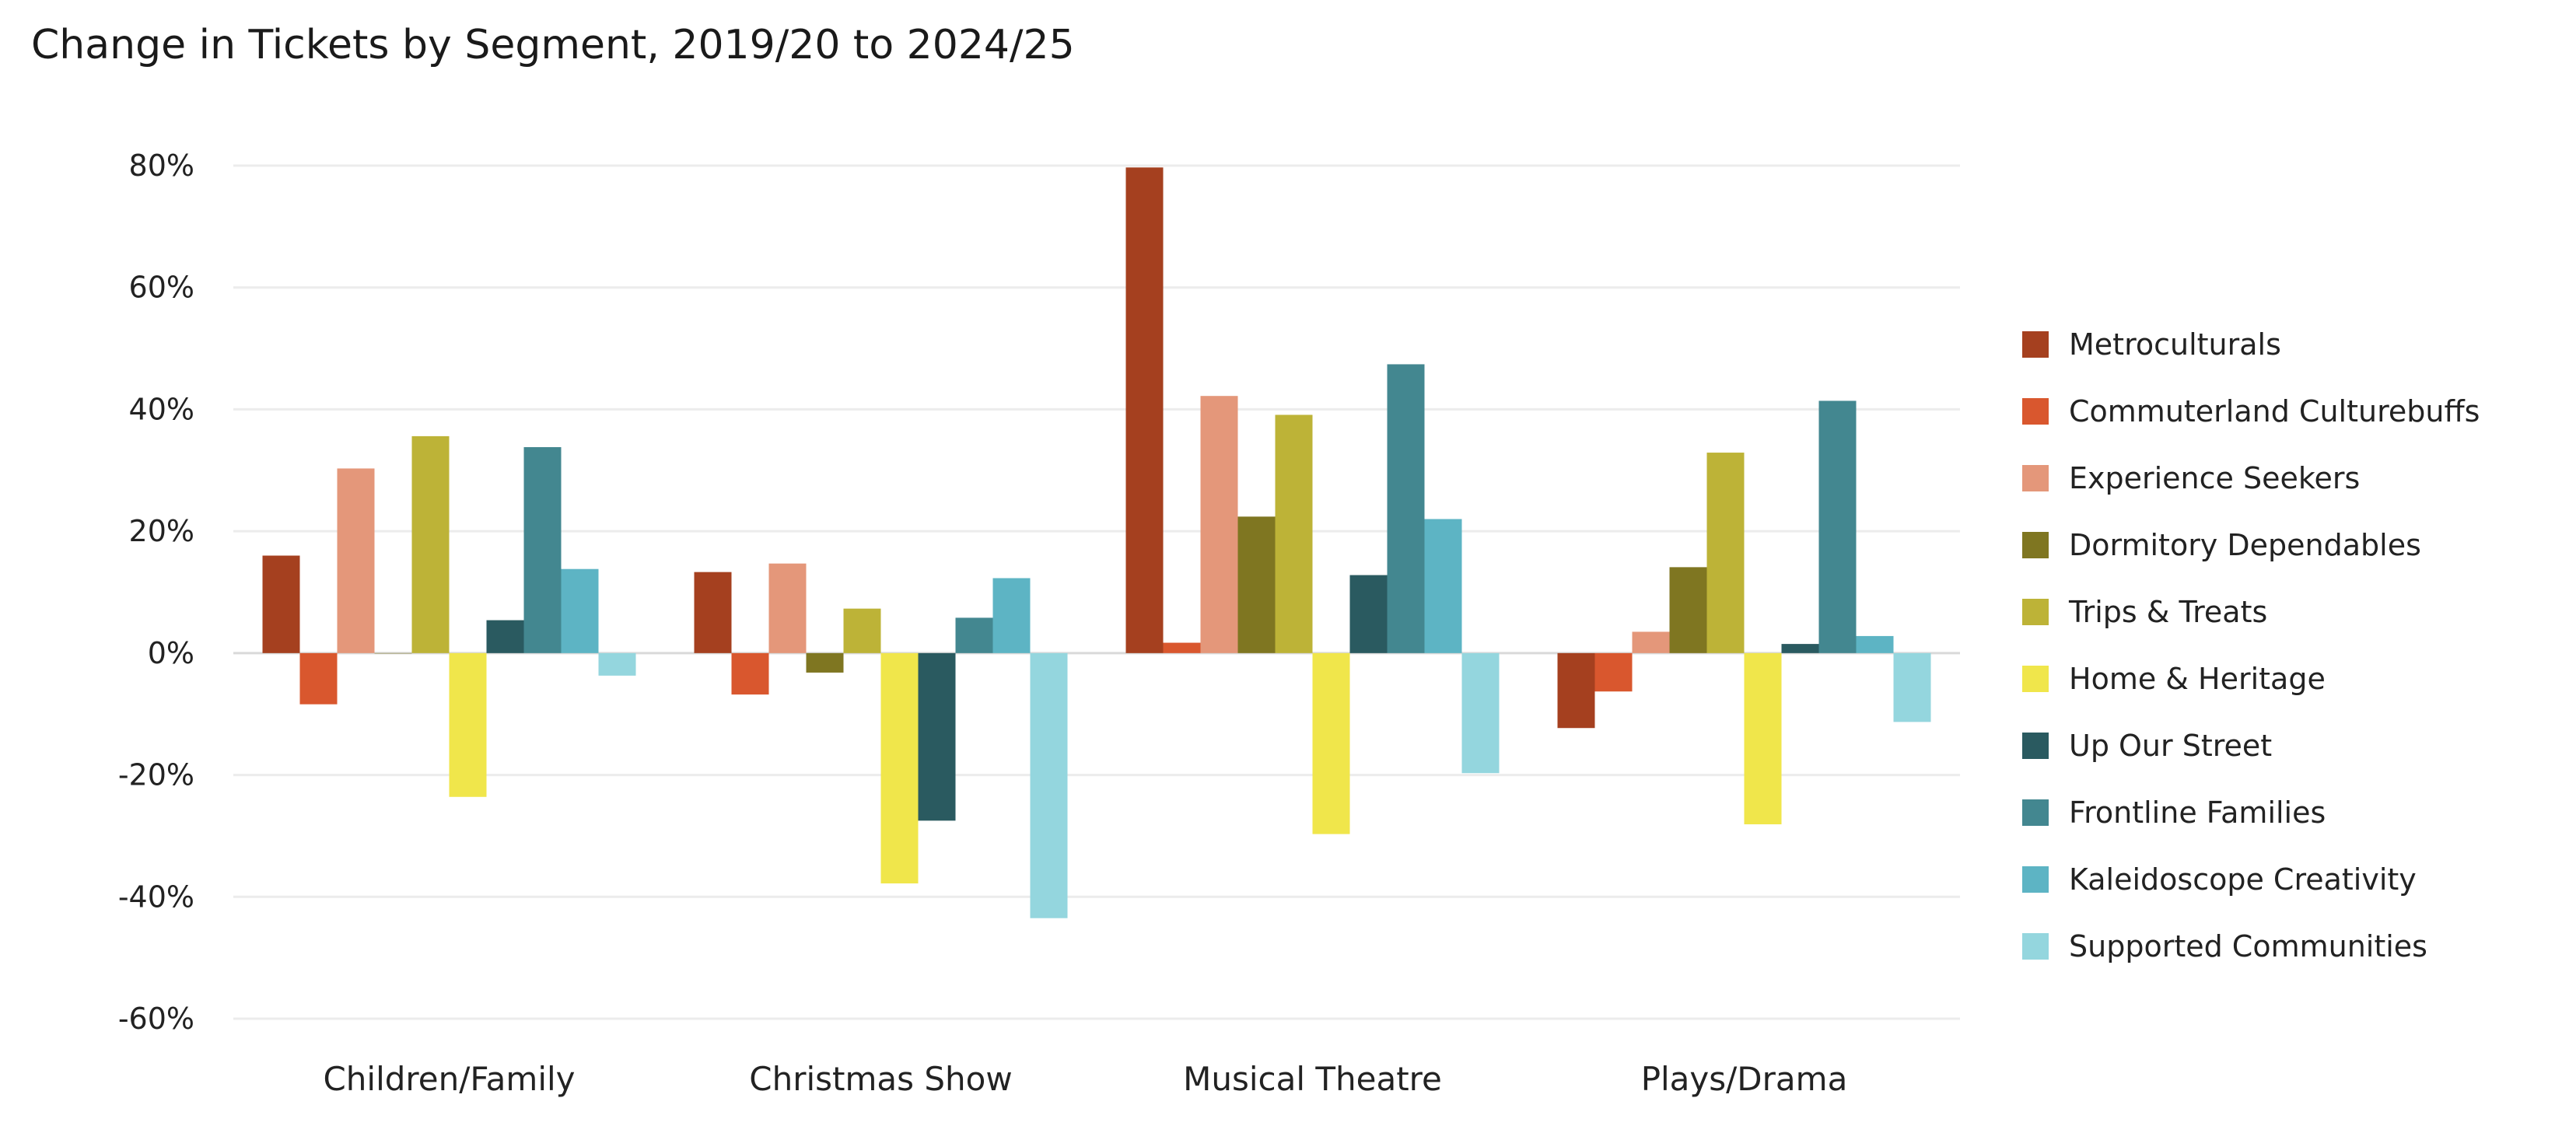  What do you see at coordinates (2248, 946) in the screenshot?
I see `legend-label: Supported Communities` at bounding box center [2248, 946].